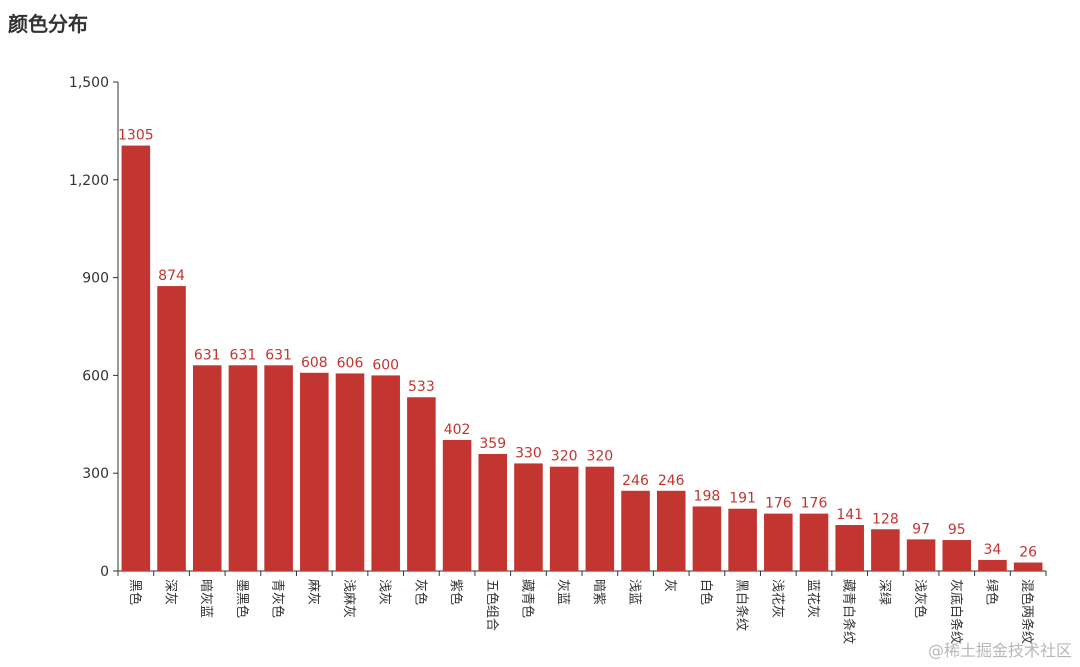 Image resolution: width=1080 pixels, height=667 pixels. Describe the element at coordinates (171, 276) in the screenshot. I see `bar-value-label: 874` at that location.